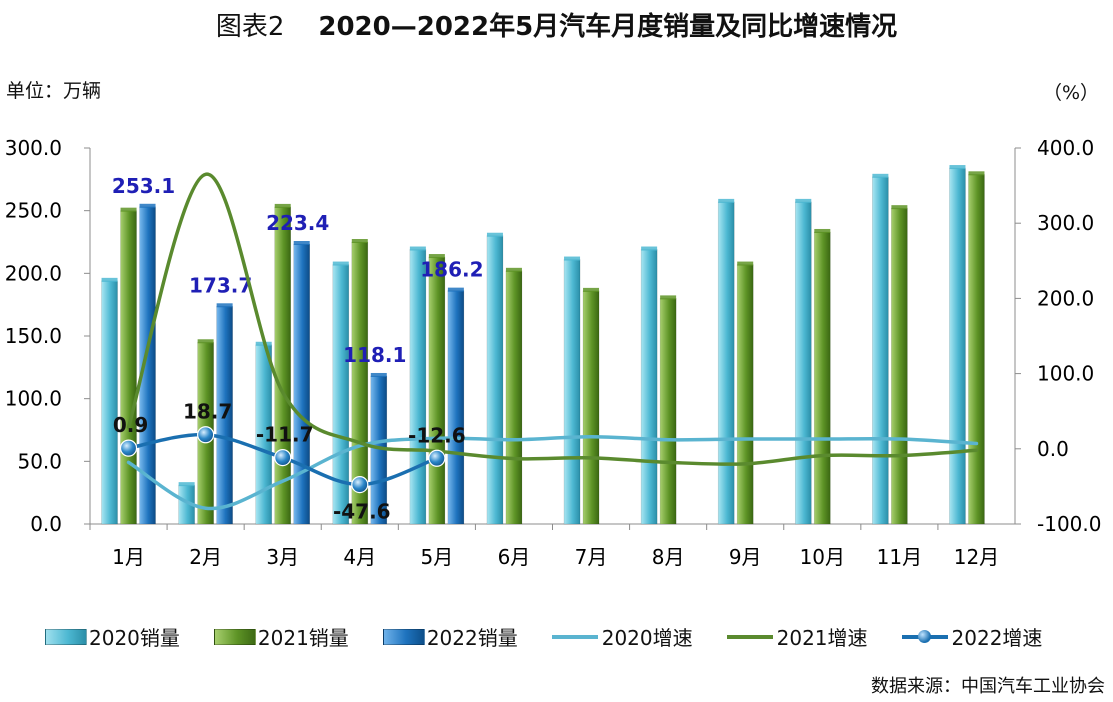 The width and height of the screenshot is (1113, 702). I want to click on chart-title-prefix: 图表2, so click(250, 27).